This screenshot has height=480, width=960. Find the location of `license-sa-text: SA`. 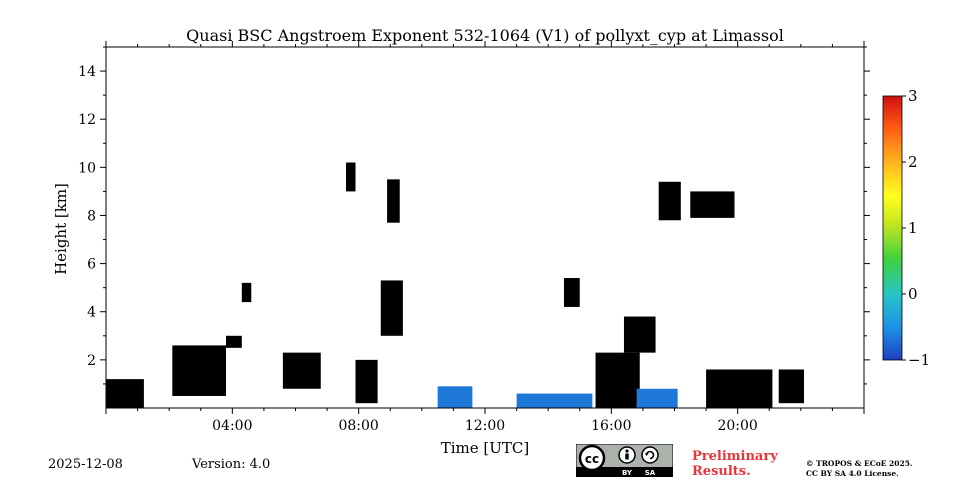

license-sa-text: SA is located at coordinates (650, 473).